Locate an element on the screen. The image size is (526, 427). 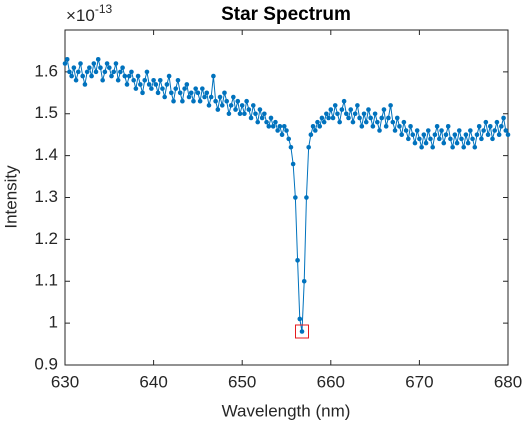
y-tick-label: 1 is located at coordinates (53, 322).